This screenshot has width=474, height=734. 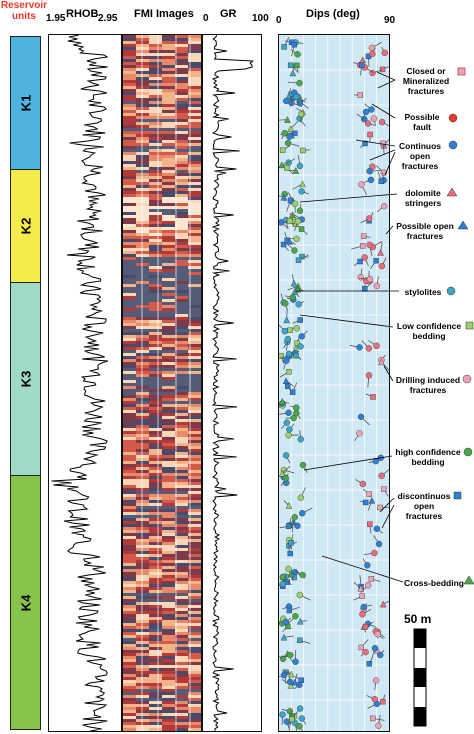 What do you see at coordinates (82, 14) in the screenshot?
I see `rhob-title: RHOB` at bounding box center [82, 14].